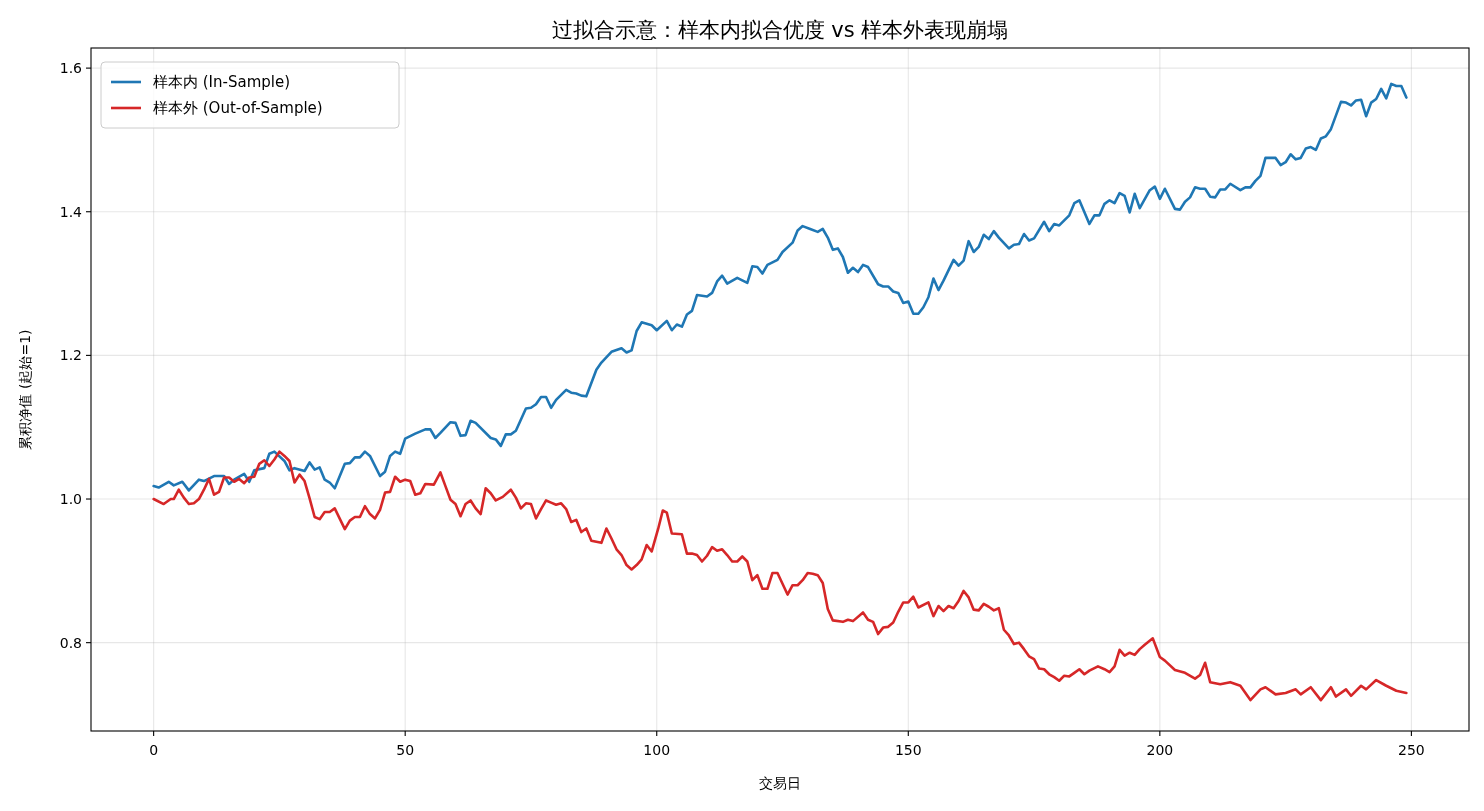 This screenshot has width=1484, height=811. I want to click on x-tick-label: 100, so click(657, 750).